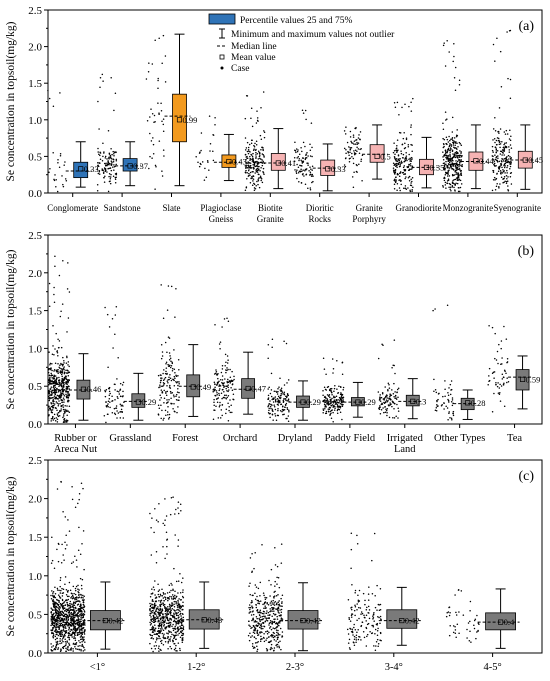 The width and height of the screenshot is (550, 681). Describe the element at coordinates (514, 438) in the screenshot. I see `x-category-label: Tea` at that location.